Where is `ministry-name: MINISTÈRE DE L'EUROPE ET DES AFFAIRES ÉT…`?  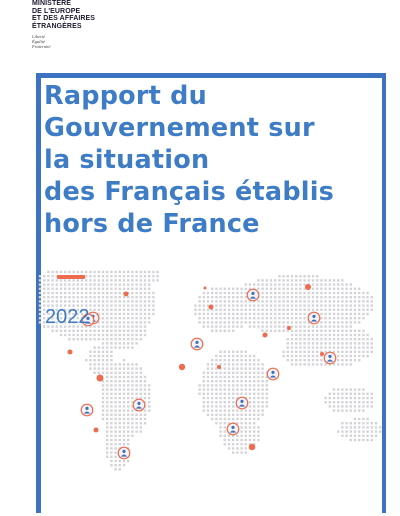 ministry-name: MINISTÈRE DE L'EUROPE ET DES AFFAIRES ÉT… is located at coordinates (64, 15).